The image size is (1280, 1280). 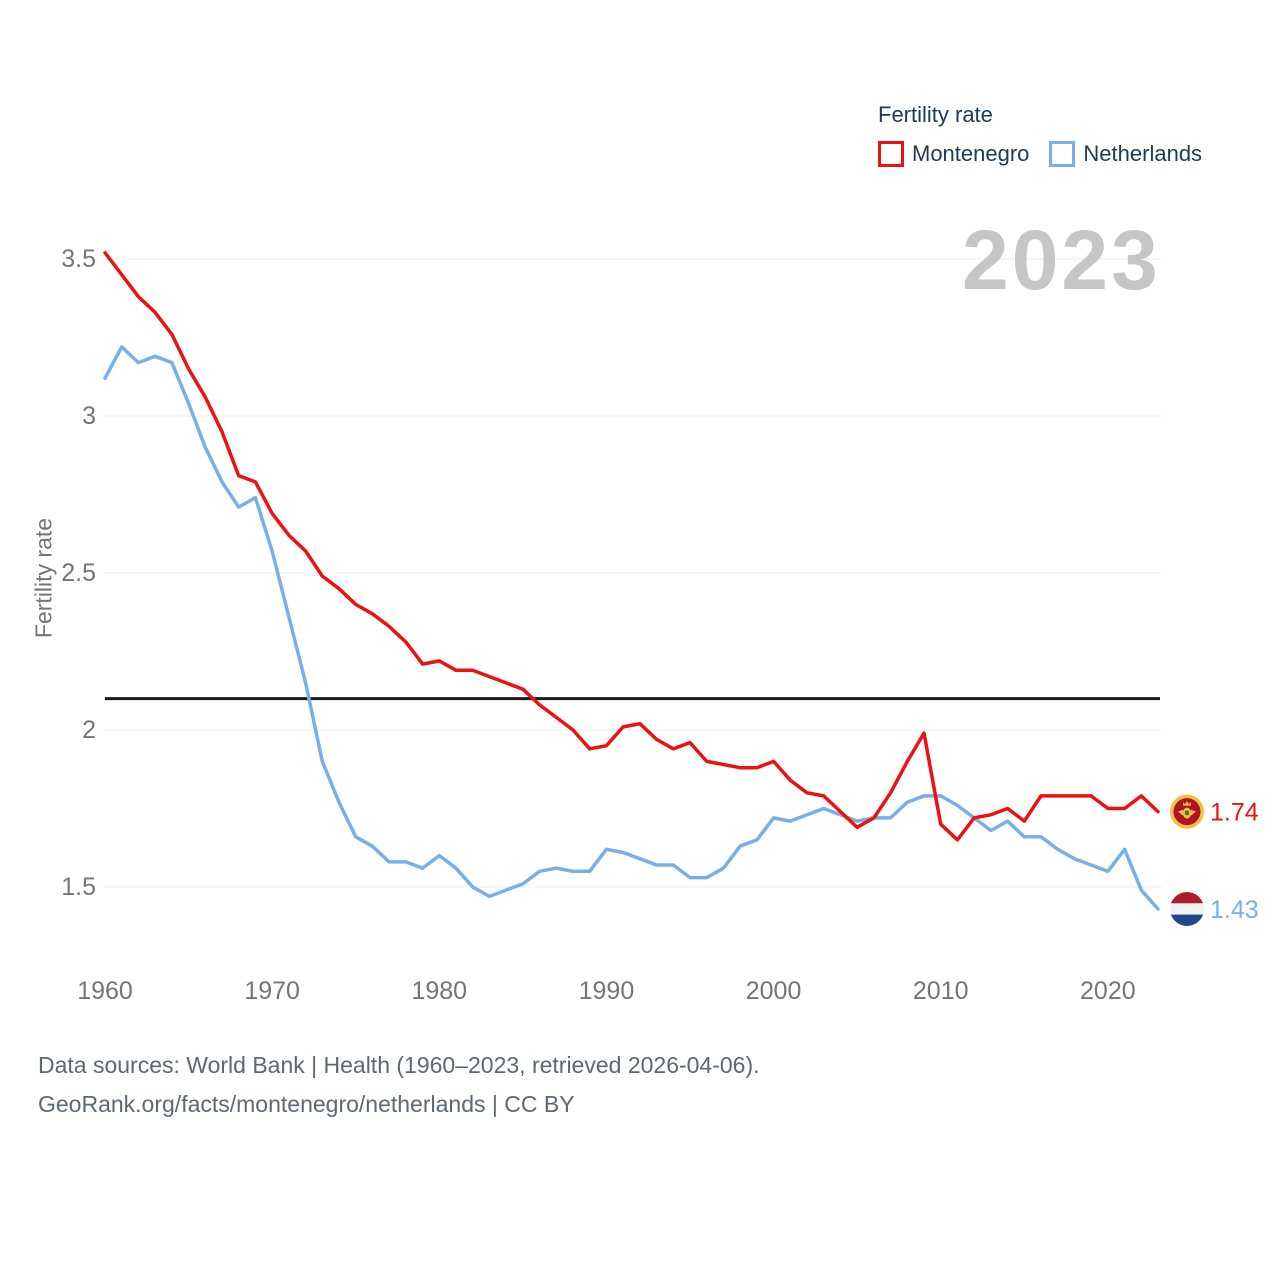 What do you see at coordinates (78, 573) in the screenshot?
I see `y-tick-label: 2.5` at bounding box center [78, 573].